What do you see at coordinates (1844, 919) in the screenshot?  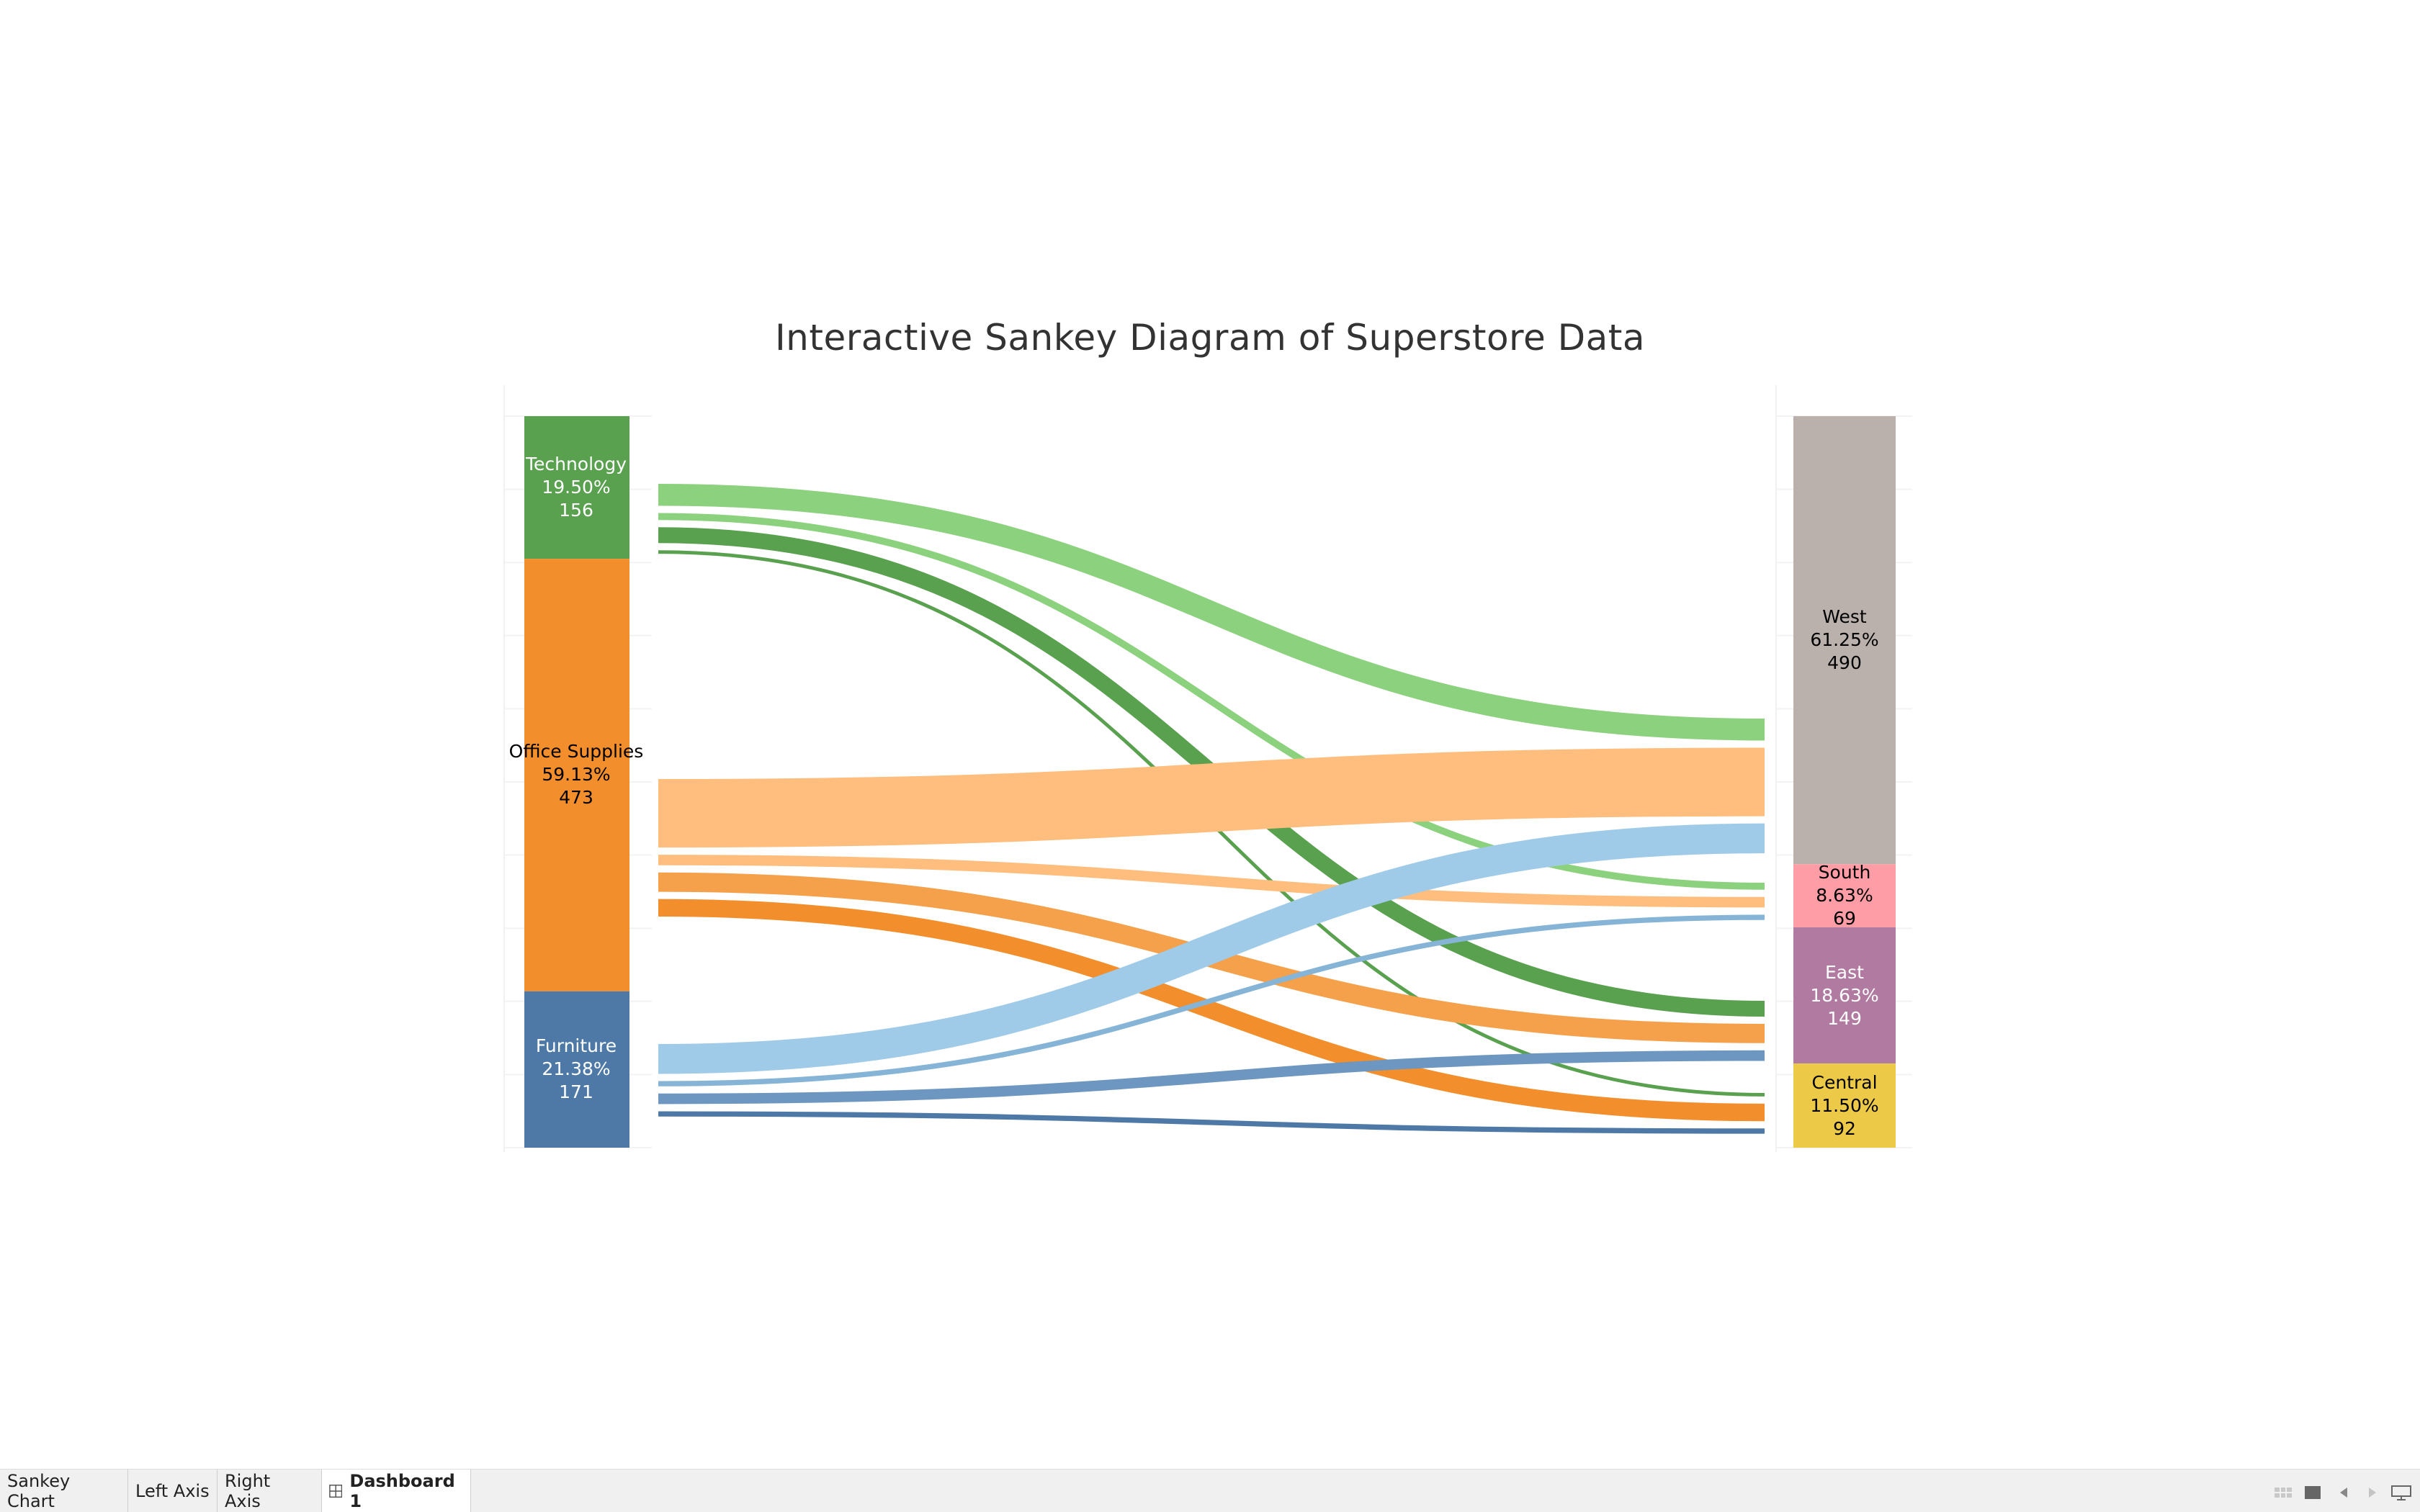 I see `right-node-count: 69` at bounding box center [1844, 919].